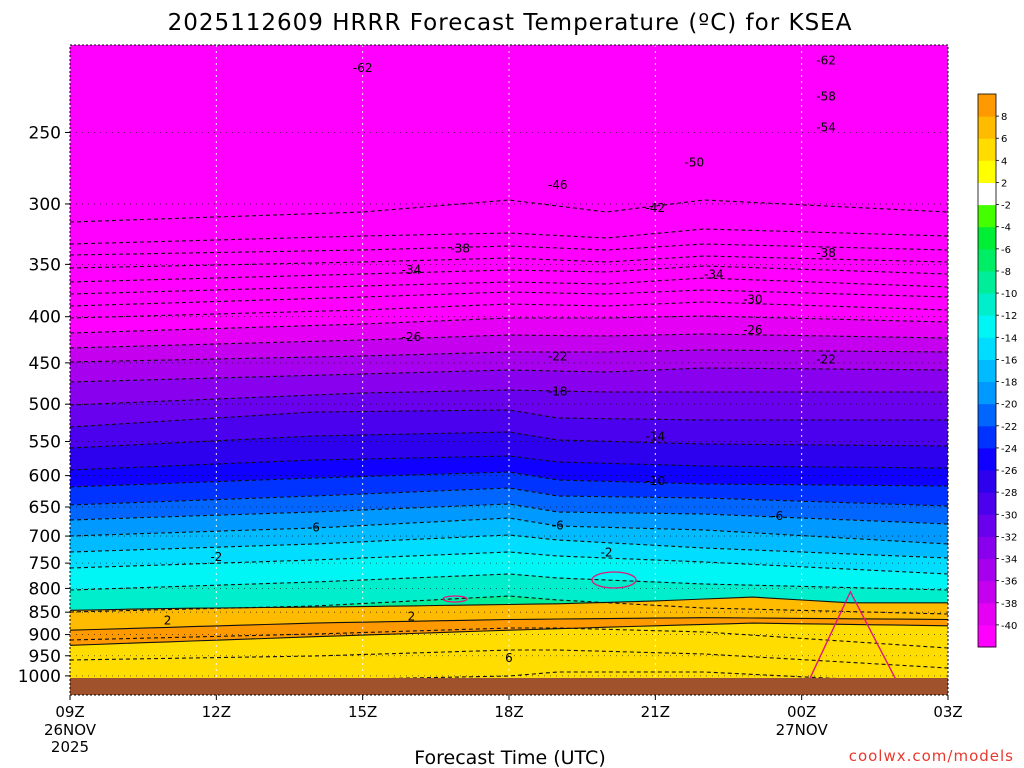  What do you see at coordinates (558, 185) in the screenshot?
I see `contour-label: -46` at bounding box center [558, 185].